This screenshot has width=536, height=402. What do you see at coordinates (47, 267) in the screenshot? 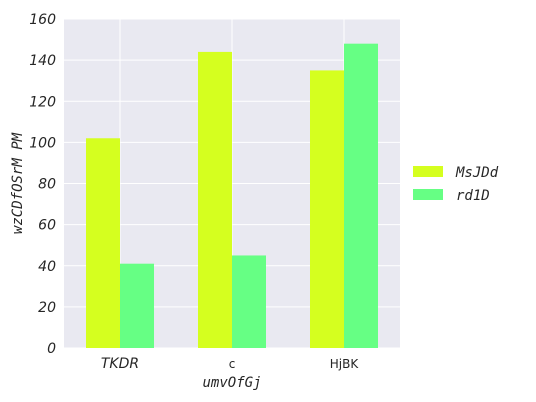
I see `y-tick-label: 40` at bounding box center [47, 267].